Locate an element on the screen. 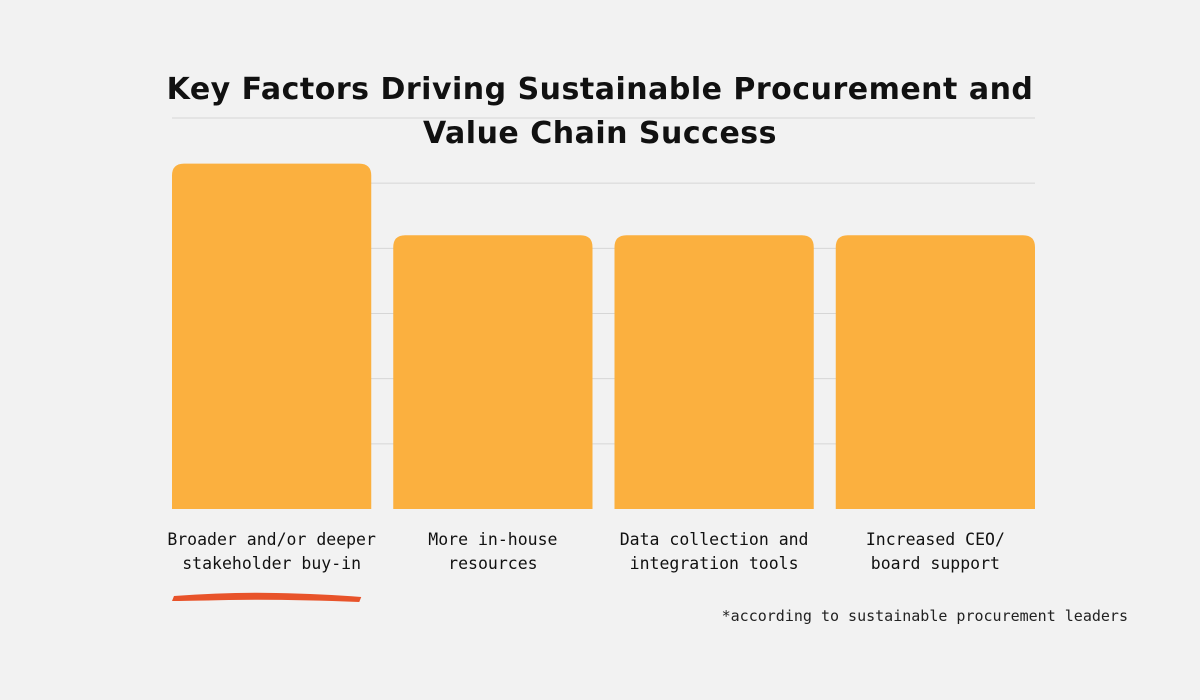 Image resolution: width=1200 pixels, height=700 pixels. category-label-1-line-1: Broader and/or deeper is located at coordinates (271, 539).